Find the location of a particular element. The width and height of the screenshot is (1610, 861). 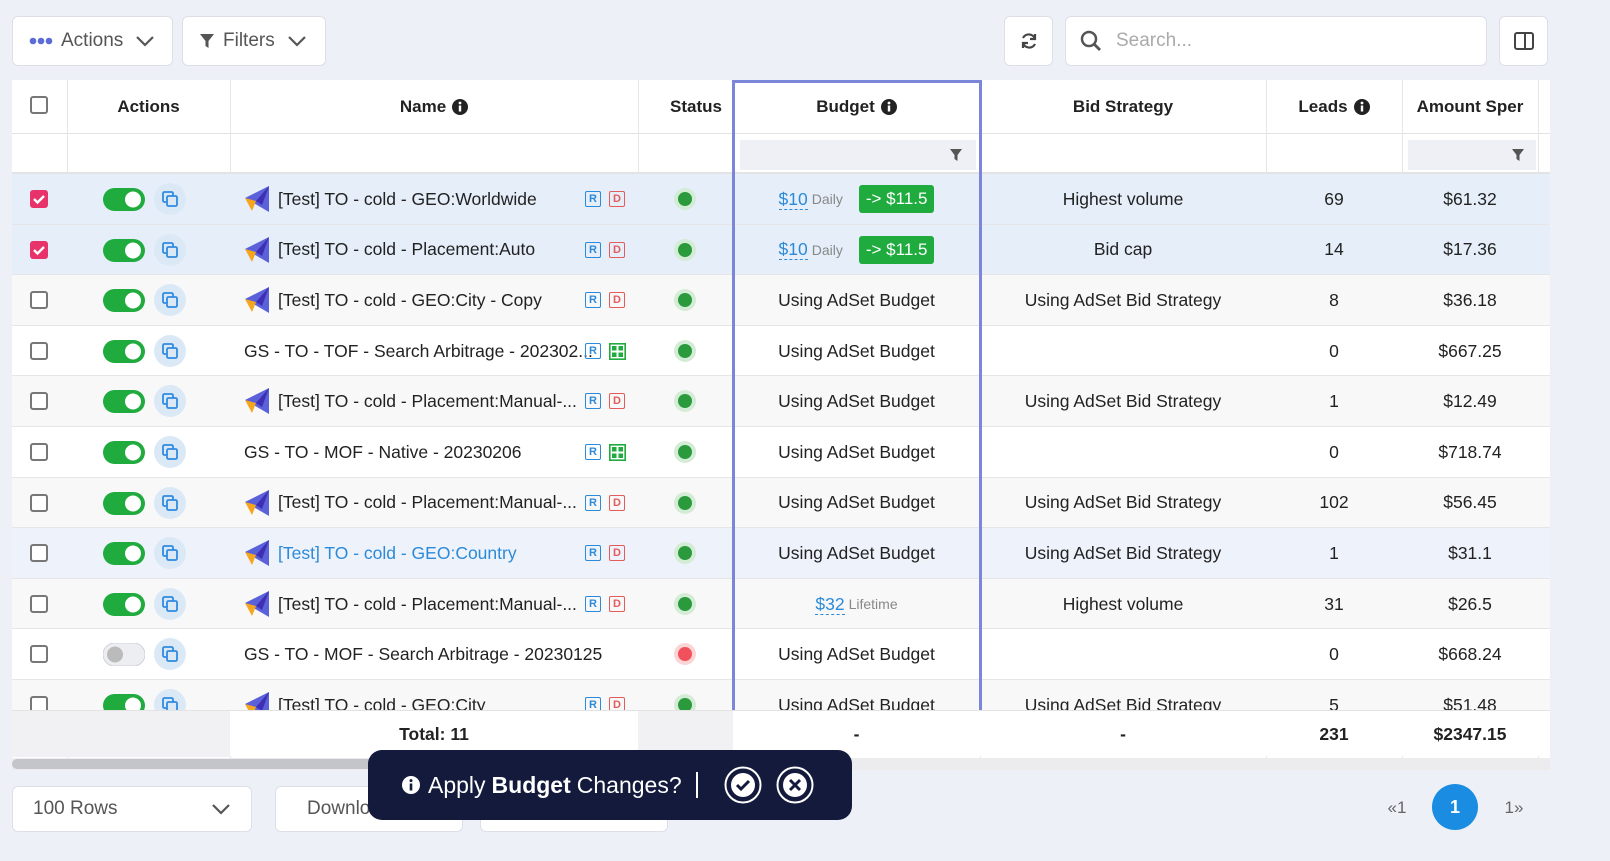

row-name: [Test] TO - cold - Placement:Auto is located at coordinates (407, 249).